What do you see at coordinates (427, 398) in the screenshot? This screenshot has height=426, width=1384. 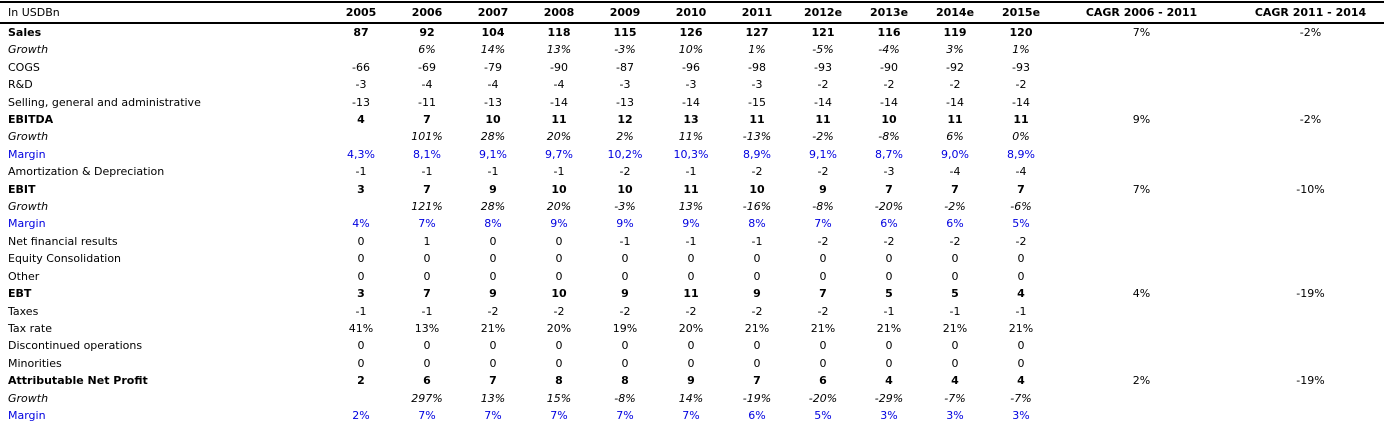 I see `value-cell: 297%` at bounding box center [427, 398].